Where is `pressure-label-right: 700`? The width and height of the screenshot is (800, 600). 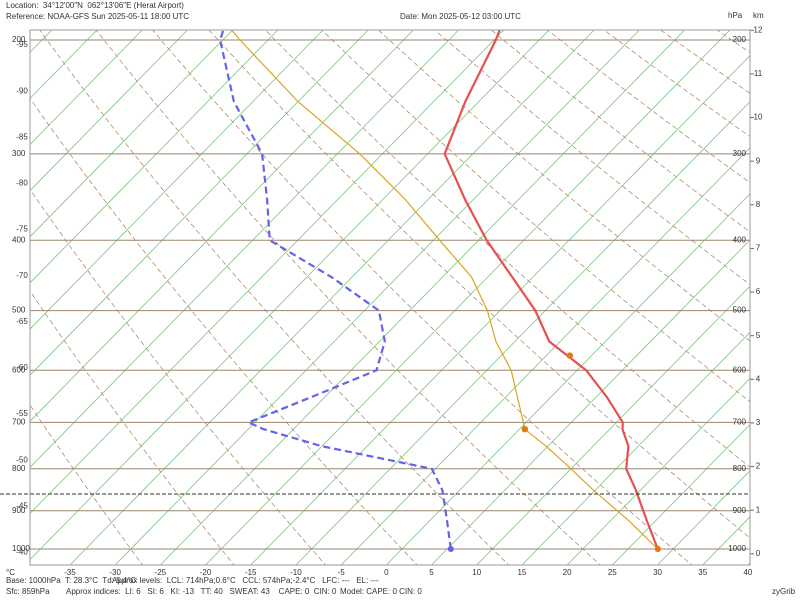 pressure-label-right: 700 is located at coordinates (740, 421).